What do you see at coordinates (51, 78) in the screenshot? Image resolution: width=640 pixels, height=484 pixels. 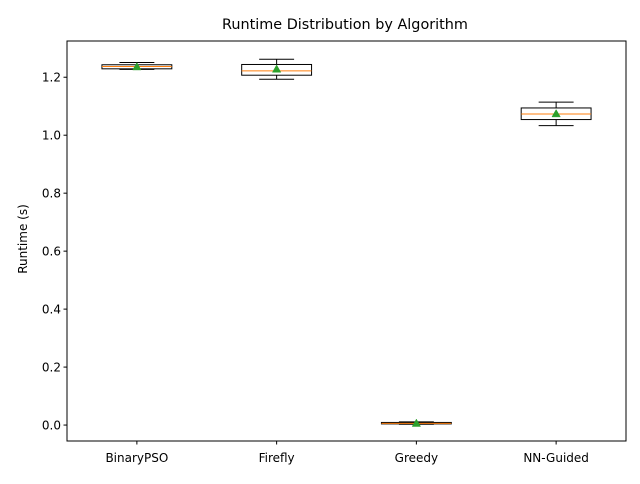 I see `y-tick-label: 1.2` at bounding box center [51, 78].